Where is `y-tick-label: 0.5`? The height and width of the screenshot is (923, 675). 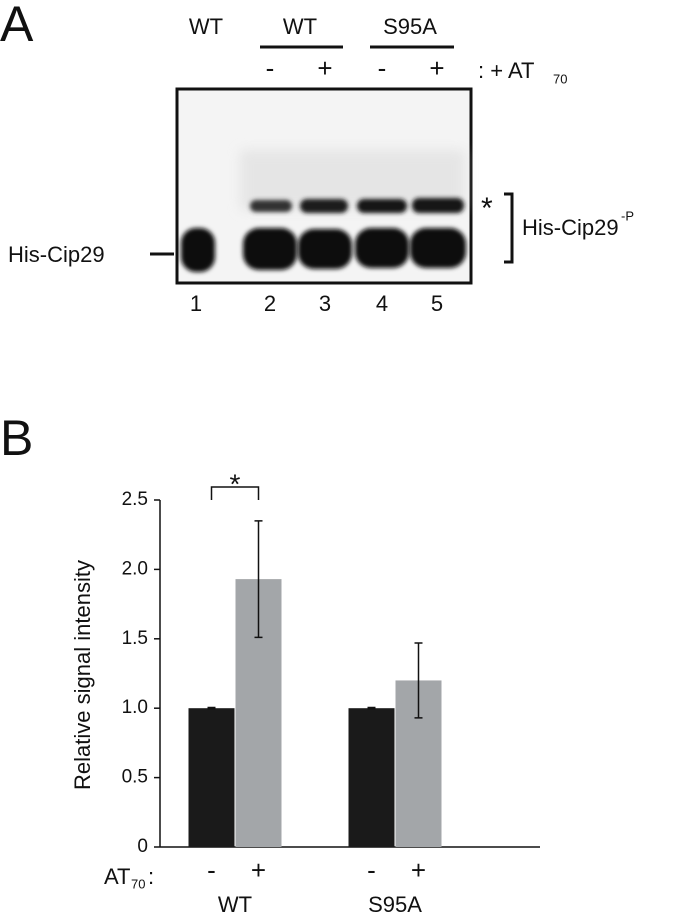 y-tick-label: 0.5 is located at coordinates (135, 777).